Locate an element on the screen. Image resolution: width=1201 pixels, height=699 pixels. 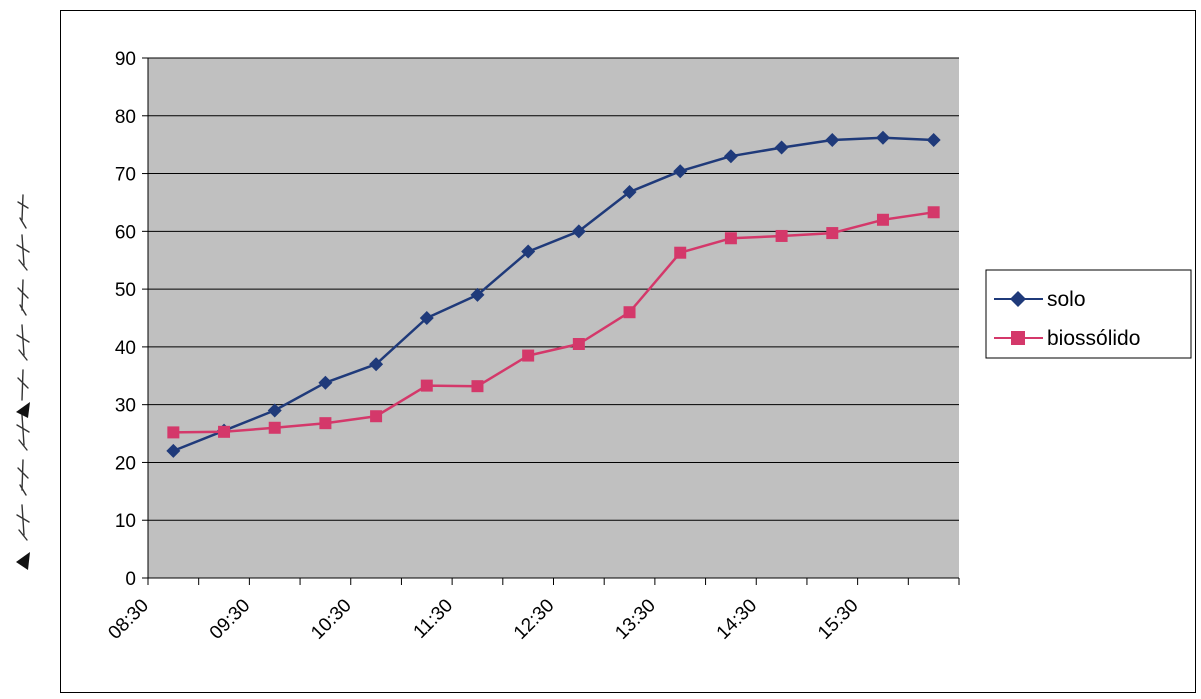
legend-marker-biossolido is located at coordinates (1018, 338).